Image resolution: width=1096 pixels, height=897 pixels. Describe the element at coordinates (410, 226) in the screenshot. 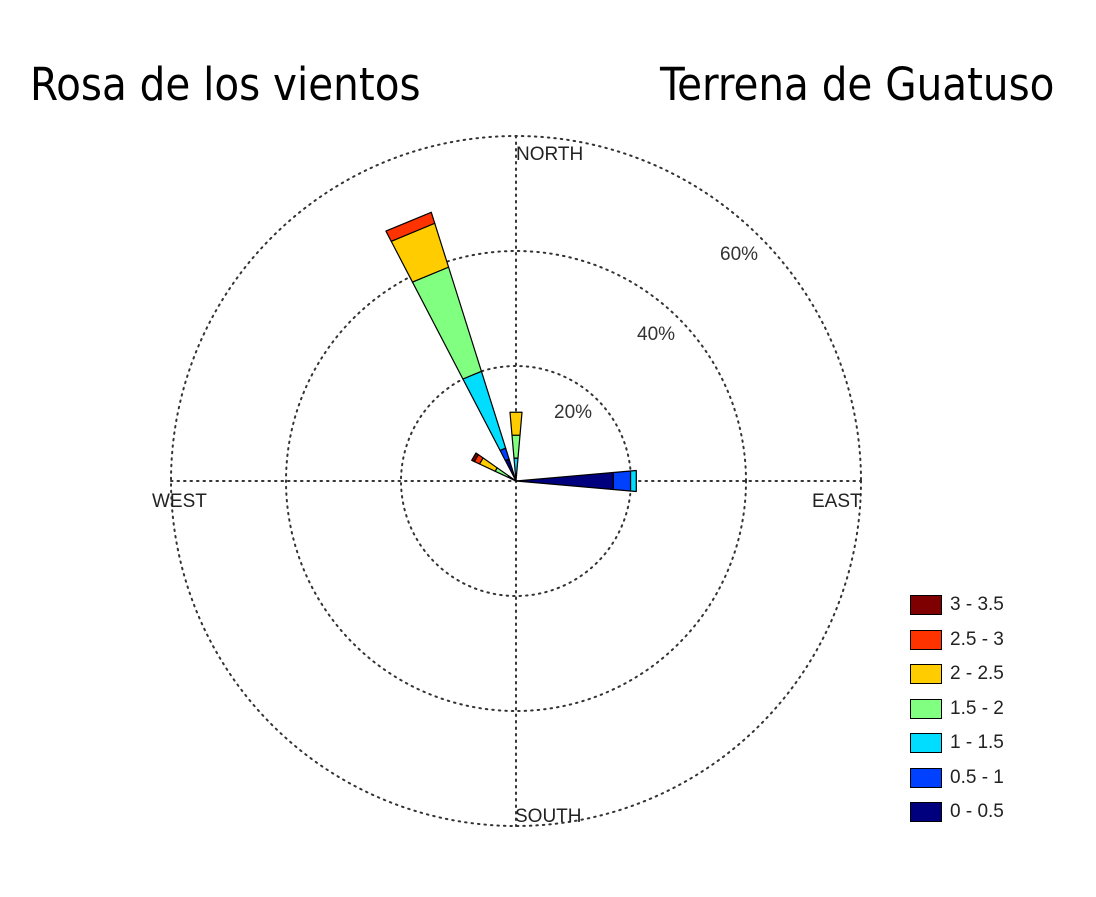

I see `sector-337.5-bin-5` at that location.